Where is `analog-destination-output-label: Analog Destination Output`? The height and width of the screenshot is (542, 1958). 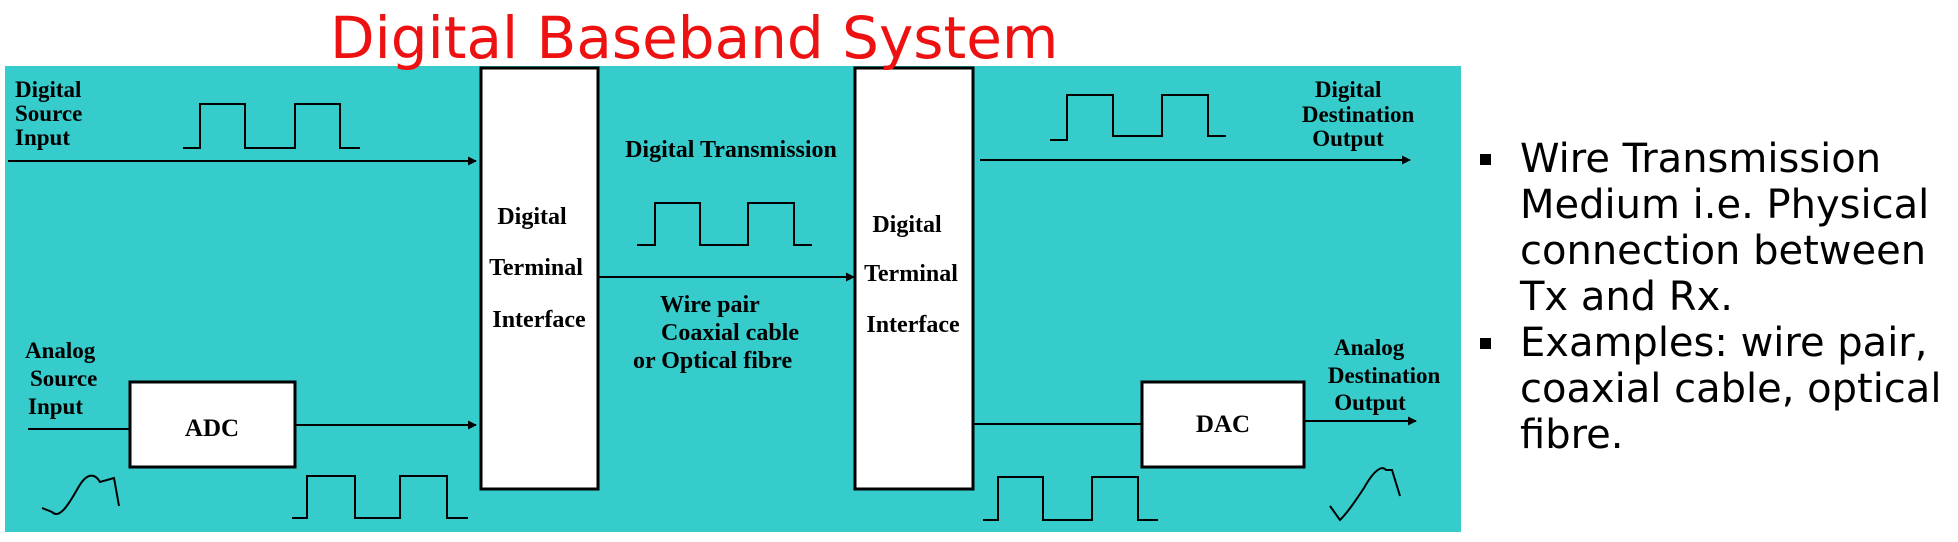 analog-destination-output-label: Analog Destination Output is located at coordinates (1387, 375).